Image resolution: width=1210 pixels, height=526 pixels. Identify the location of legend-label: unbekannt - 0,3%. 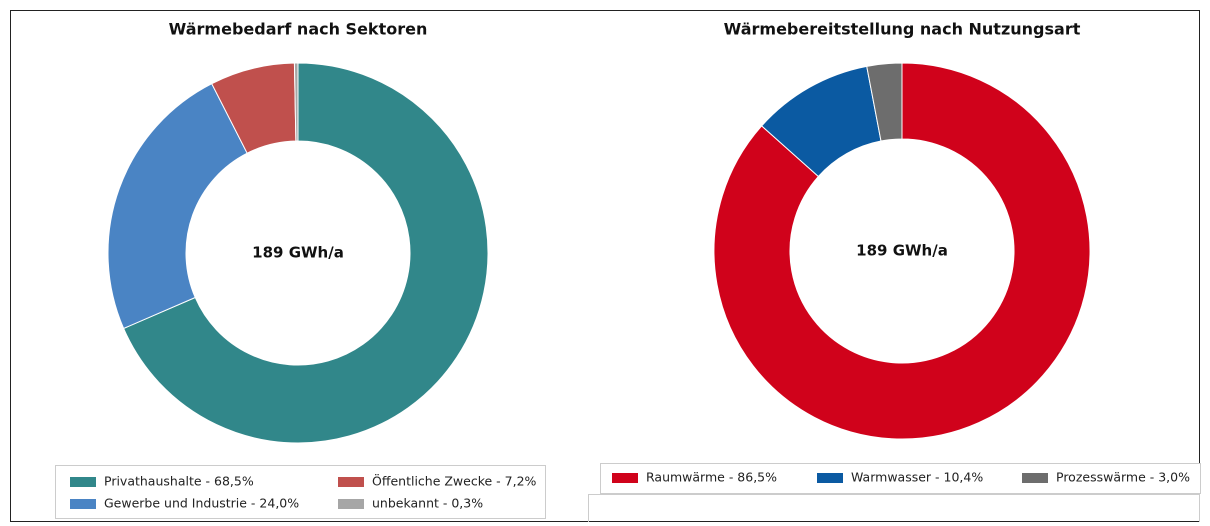
(427, 503).